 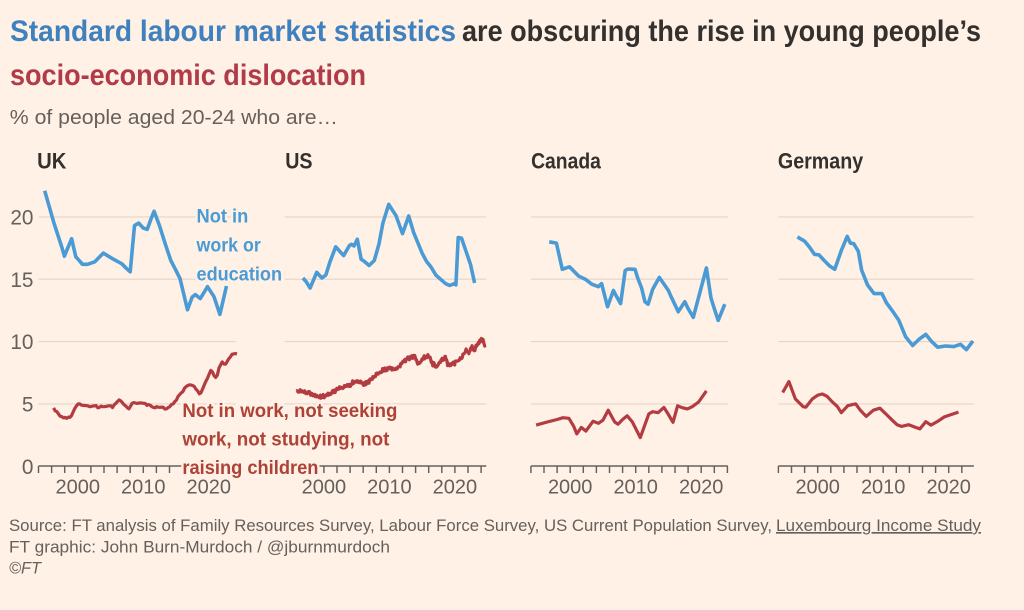 What do you see at coordinates (285, 440) in the screenshot?
I see `svg-text: work, not studying, not` at bounding box center [285, 440].